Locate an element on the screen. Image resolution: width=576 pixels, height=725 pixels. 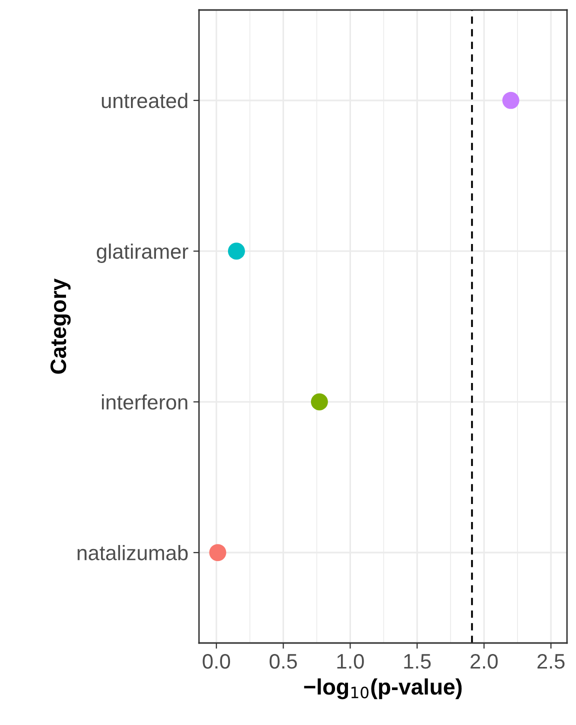
y-axis-title: Category is located at coordinates (60, 326).